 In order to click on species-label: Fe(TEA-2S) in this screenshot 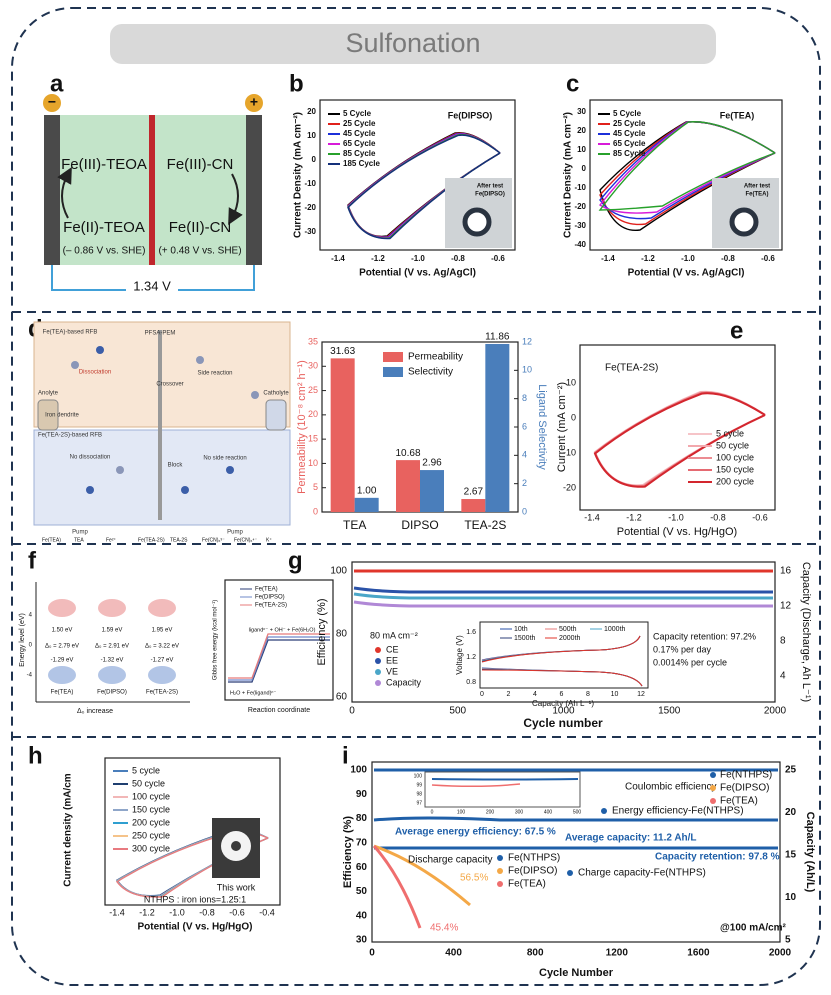, I will do `click(151, 540)`.